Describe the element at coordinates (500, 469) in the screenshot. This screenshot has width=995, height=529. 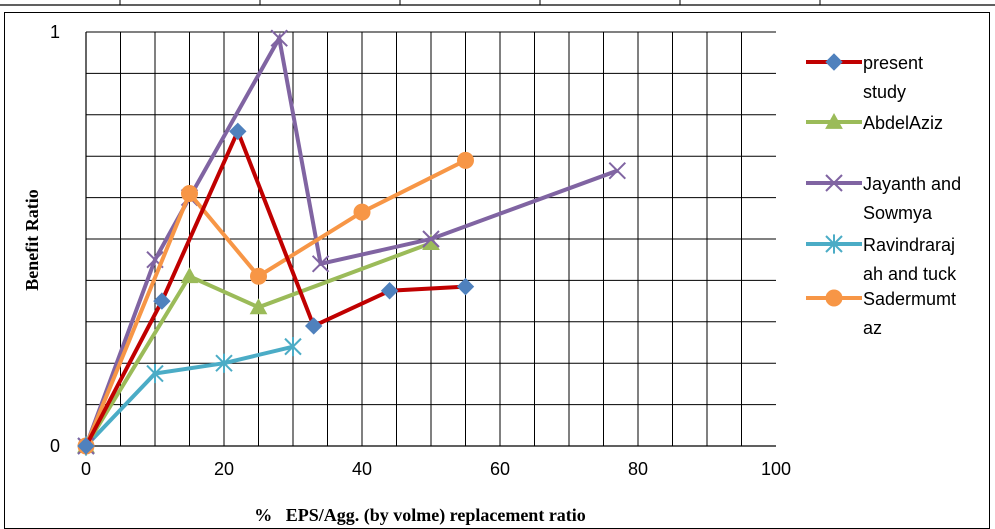
I see `x-tick-label: 60` at that location.